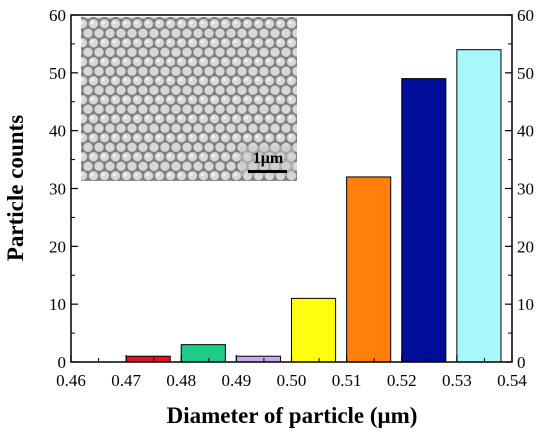 The height and width of the screenshot is (442, 550). What do you see at coordinates (71, 380) in the screenshot?
I see `x-tick-label: 0.46` at bounding box center [71, 380].